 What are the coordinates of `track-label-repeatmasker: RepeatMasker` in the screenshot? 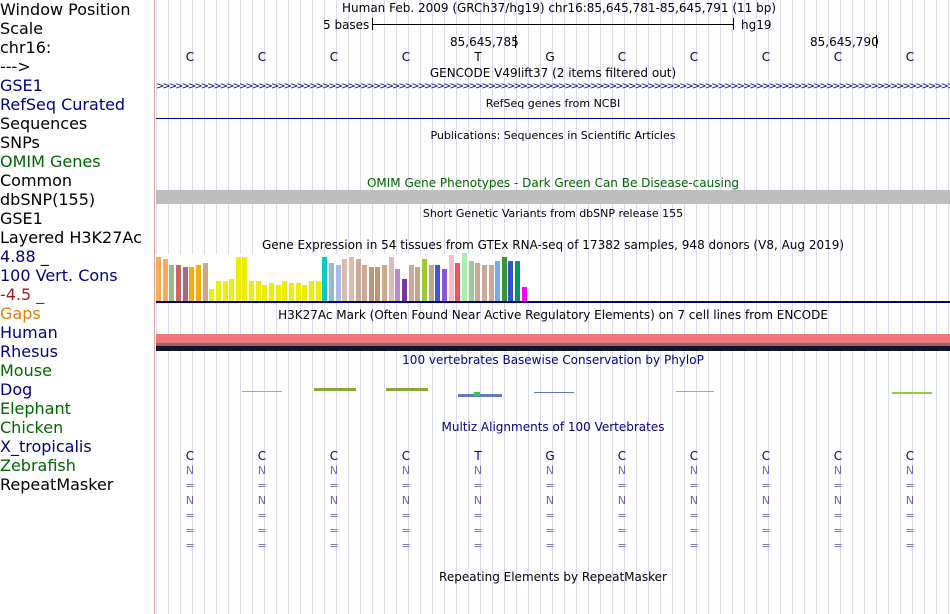 It's located at (57, 484).